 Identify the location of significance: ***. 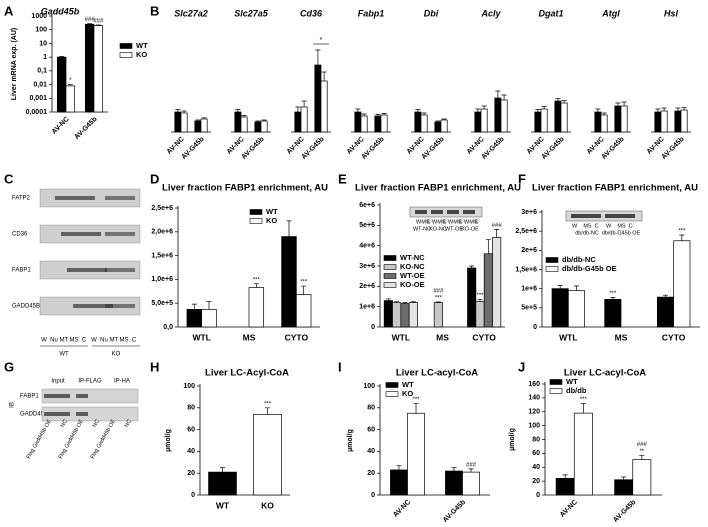
(268, 404).